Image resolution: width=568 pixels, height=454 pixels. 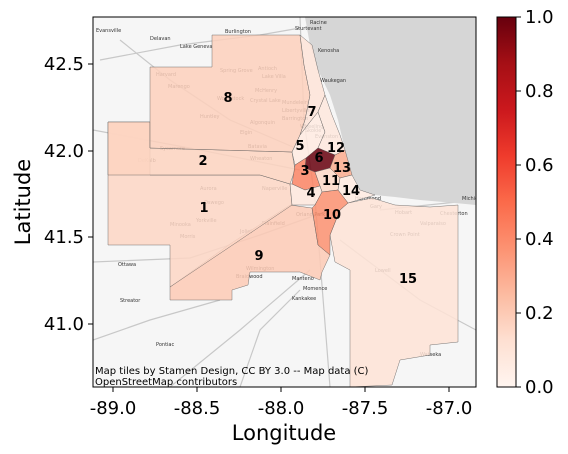 I want to click on basemap-place-label: Delavan, so click(x=160, y=39).